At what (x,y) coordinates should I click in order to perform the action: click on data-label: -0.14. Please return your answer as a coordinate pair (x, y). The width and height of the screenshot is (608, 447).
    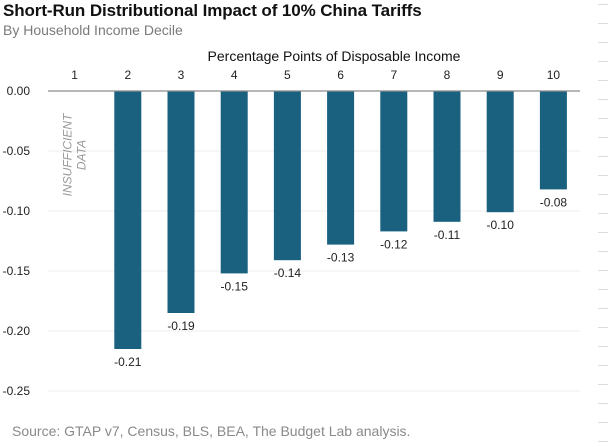
    Looking at the image, I should click on (288, 273).